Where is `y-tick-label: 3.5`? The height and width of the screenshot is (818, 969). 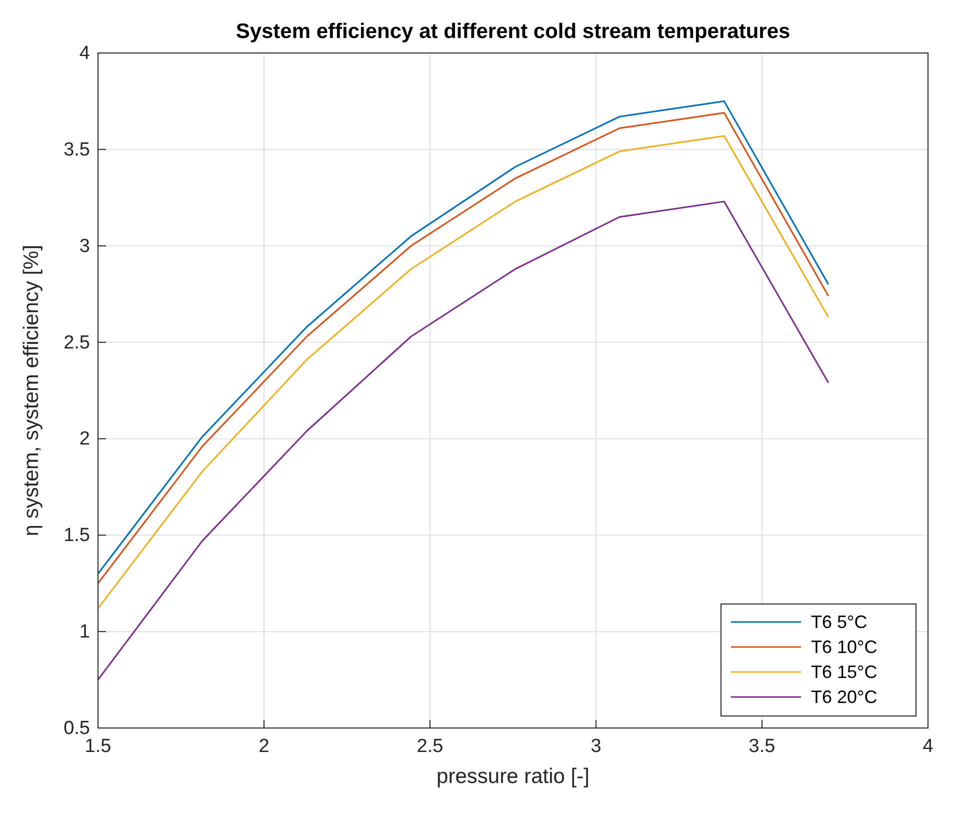 y-tick-label: 3.5 is located at coordinates (77, 149).